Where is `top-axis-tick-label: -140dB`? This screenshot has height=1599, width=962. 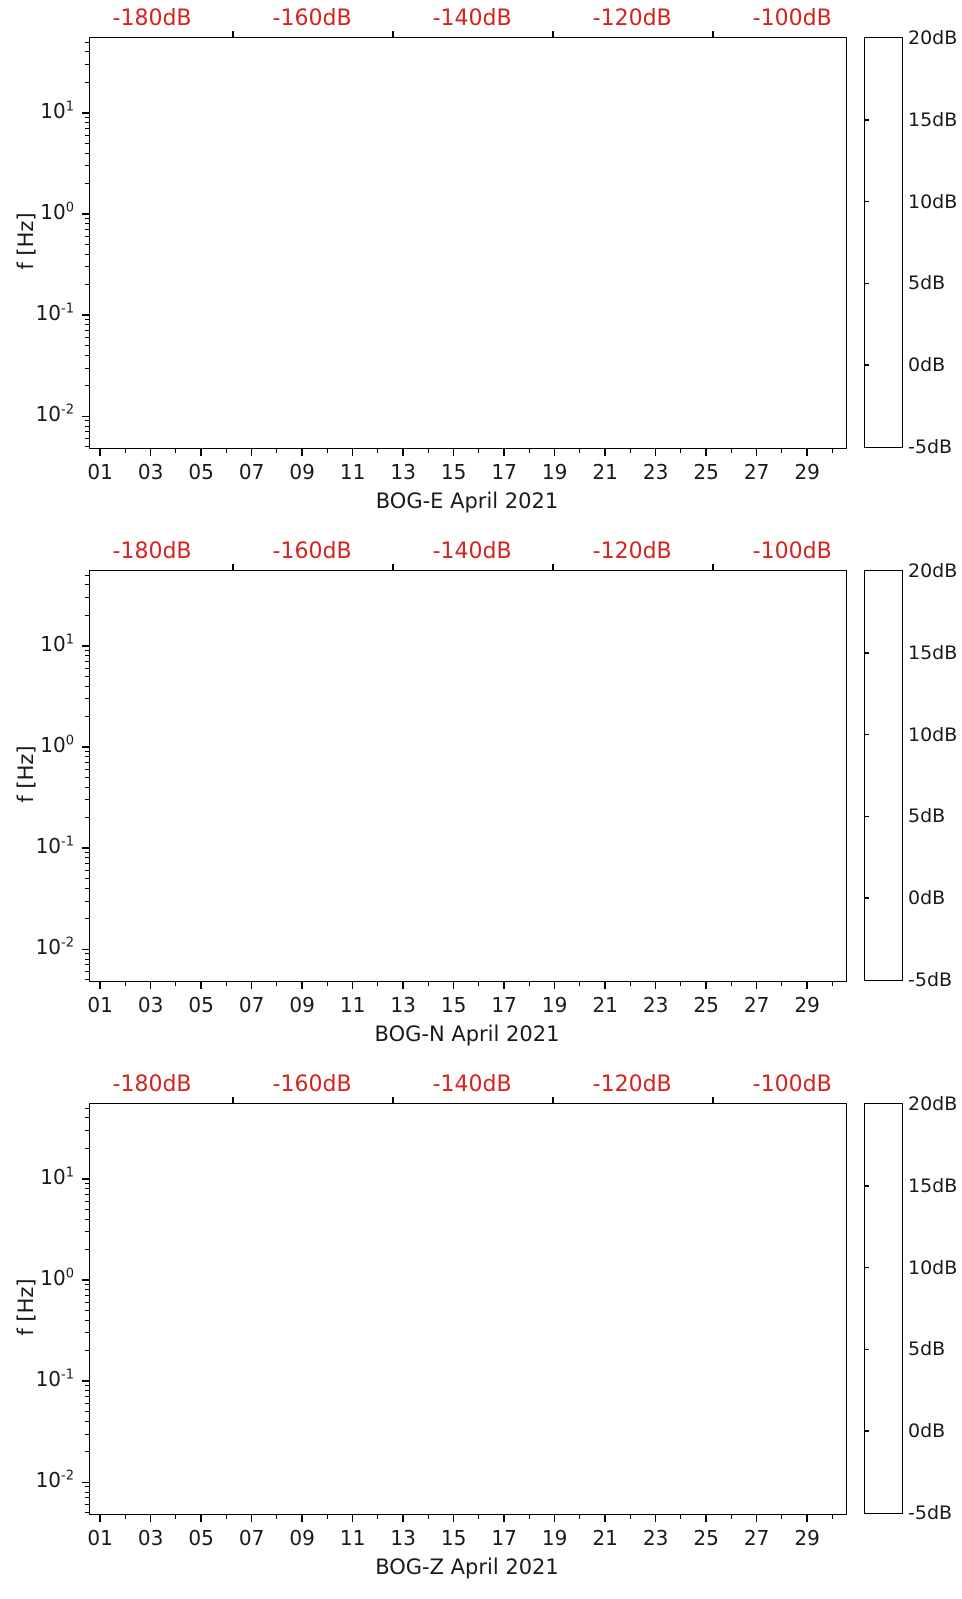
top-axis-tick-label: -140dB is located at coordinates (472, 1084).